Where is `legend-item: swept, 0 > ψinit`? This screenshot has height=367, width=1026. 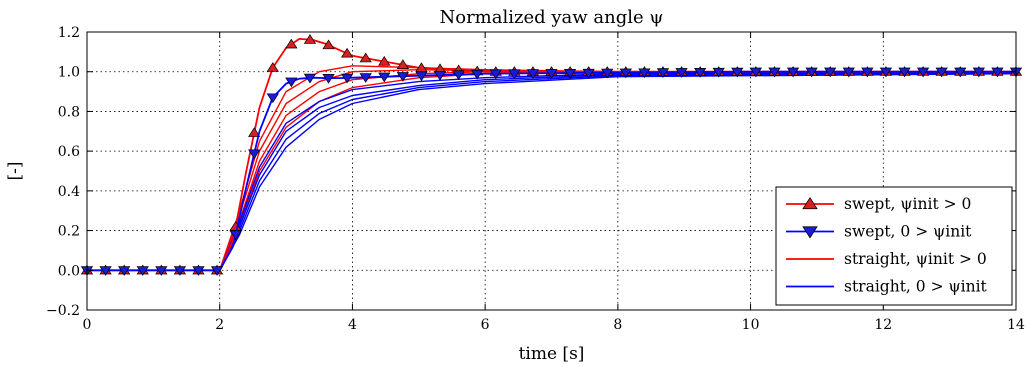
legend-item: swept, 0 > ψinit is located at coordinates (879, 232).